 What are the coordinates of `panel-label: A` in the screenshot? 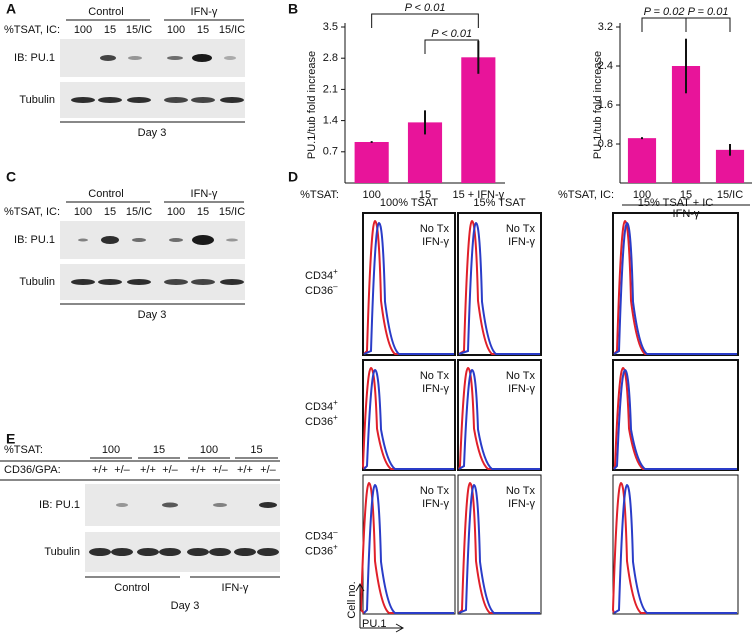 It's located at (11, 9).